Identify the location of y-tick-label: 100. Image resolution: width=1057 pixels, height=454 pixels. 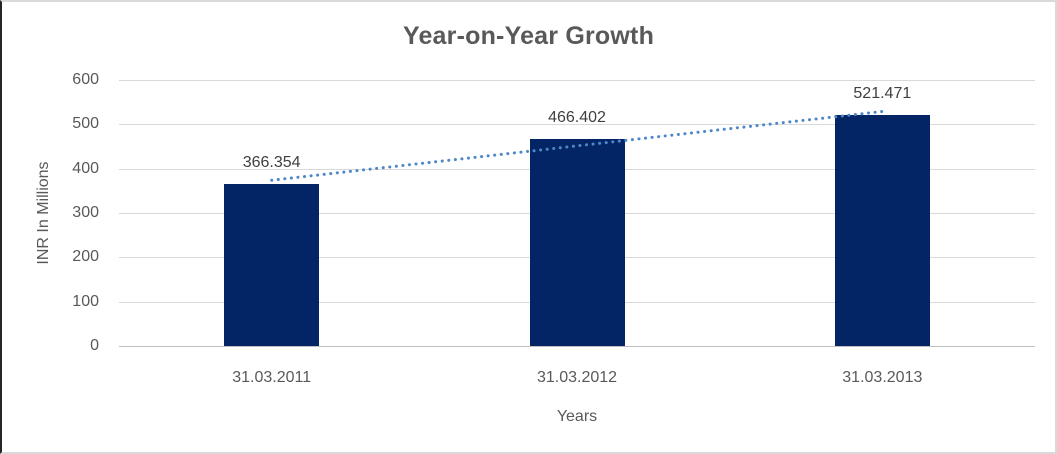
(85, 301).